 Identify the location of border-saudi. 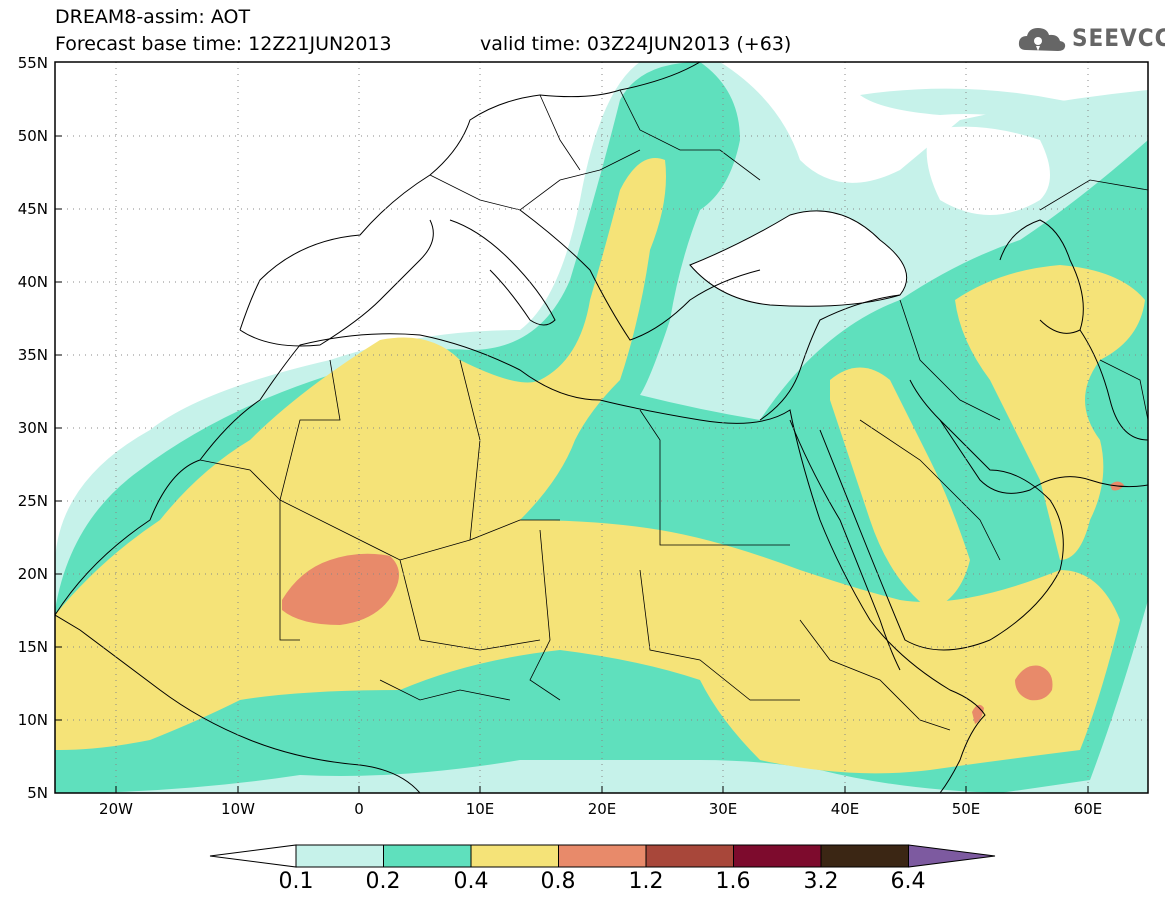
(930, 490).